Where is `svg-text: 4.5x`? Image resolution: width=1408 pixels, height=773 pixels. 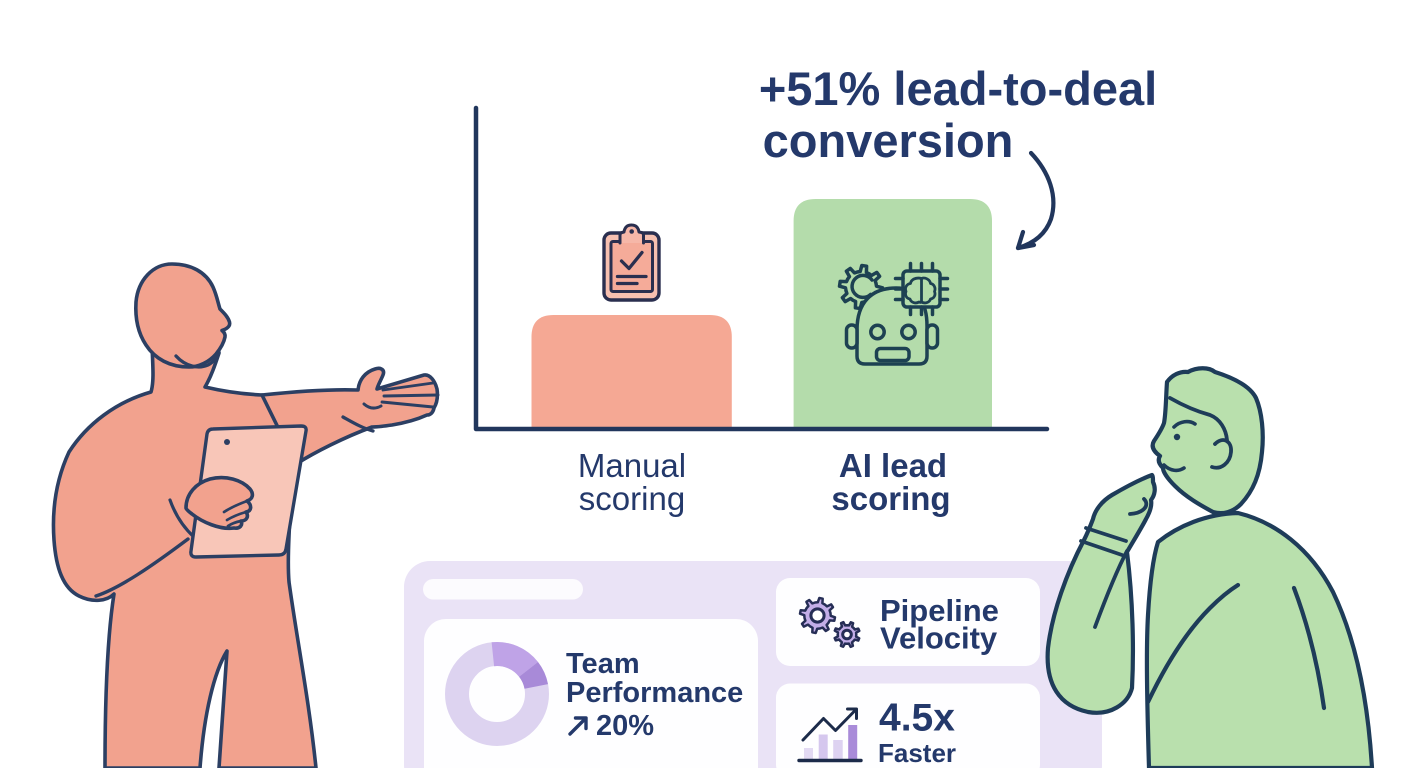 svg-text: 4.5x is located at coordinates (917, 718).